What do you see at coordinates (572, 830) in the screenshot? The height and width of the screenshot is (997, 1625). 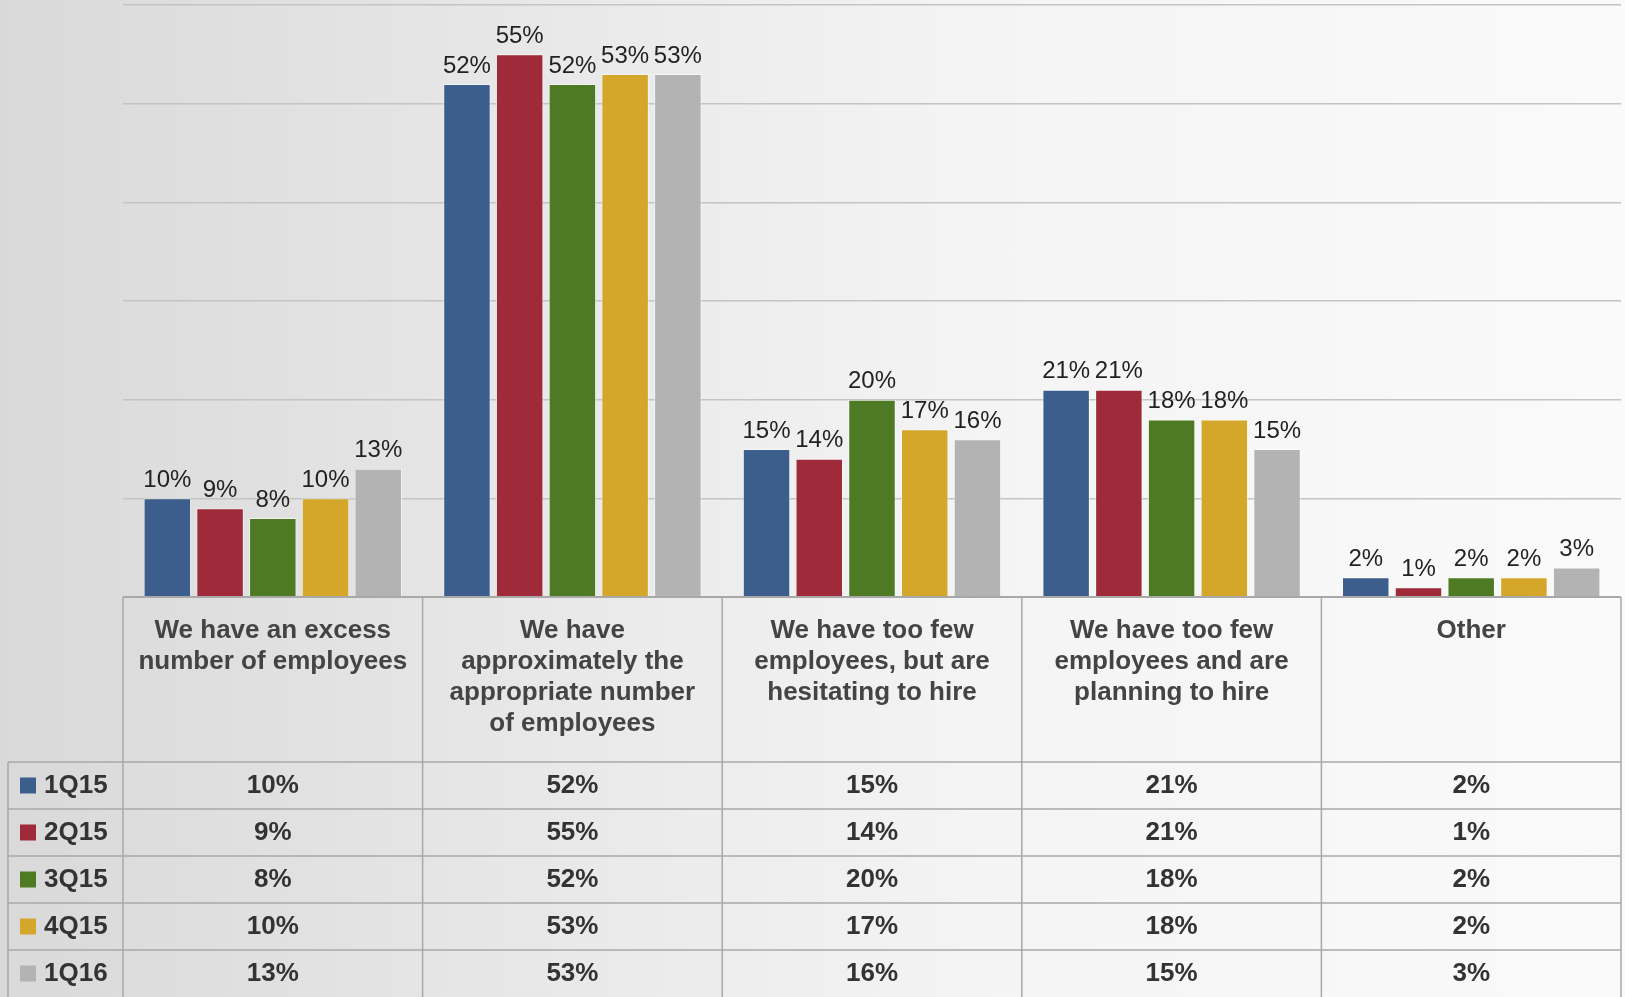 I see `data-label: 55%` at bounding box center [572, 830].